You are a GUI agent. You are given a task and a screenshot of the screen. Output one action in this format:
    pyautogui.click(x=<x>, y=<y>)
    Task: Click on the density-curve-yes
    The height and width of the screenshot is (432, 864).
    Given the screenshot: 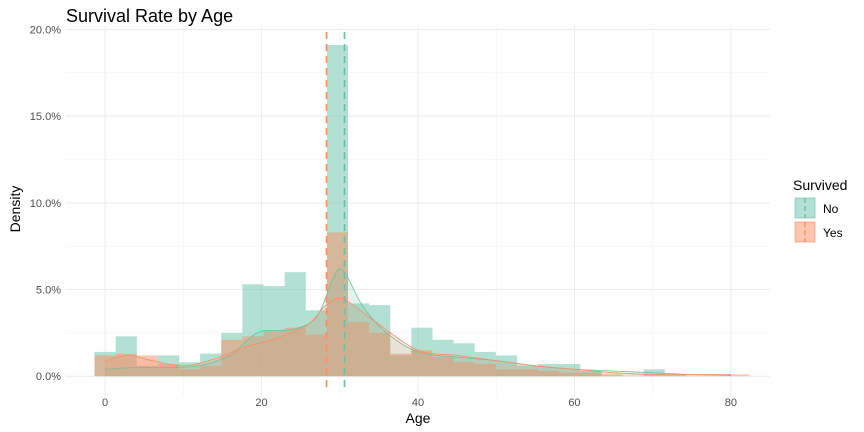 What is the action you would take?
    pyautogui.click(x=418, y=336)
    